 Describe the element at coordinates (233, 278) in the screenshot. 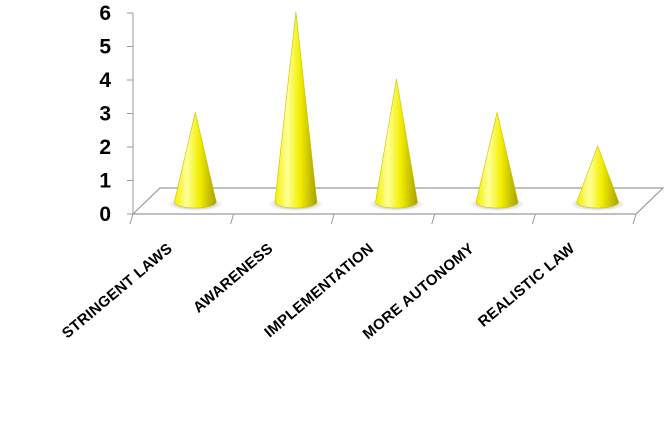

I see `x-category-label: Awareness` at that location.